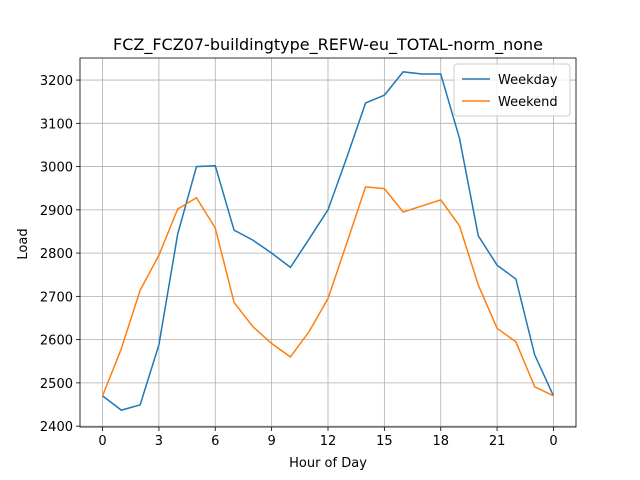 The height and width of the screenshot is (480, 640). Describe the element at coordinates (528, 102) in the screenshot. I see `legend-label: Weekend` at that location.